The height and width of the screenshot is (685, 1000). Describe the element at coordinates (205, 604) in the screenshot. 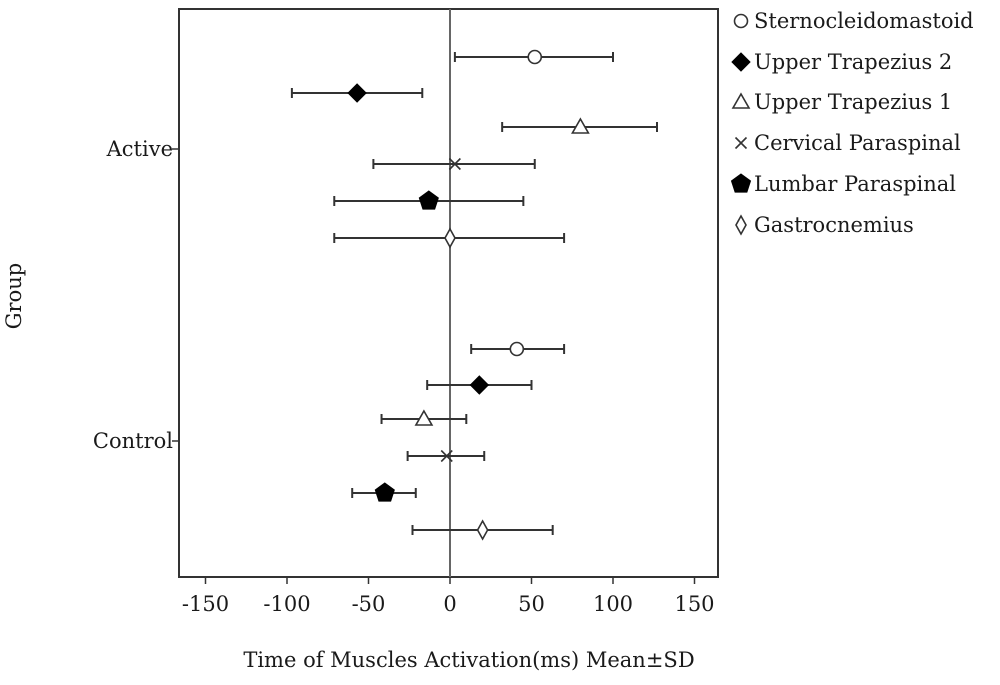

I see `x-tick-label: -150` at that location.